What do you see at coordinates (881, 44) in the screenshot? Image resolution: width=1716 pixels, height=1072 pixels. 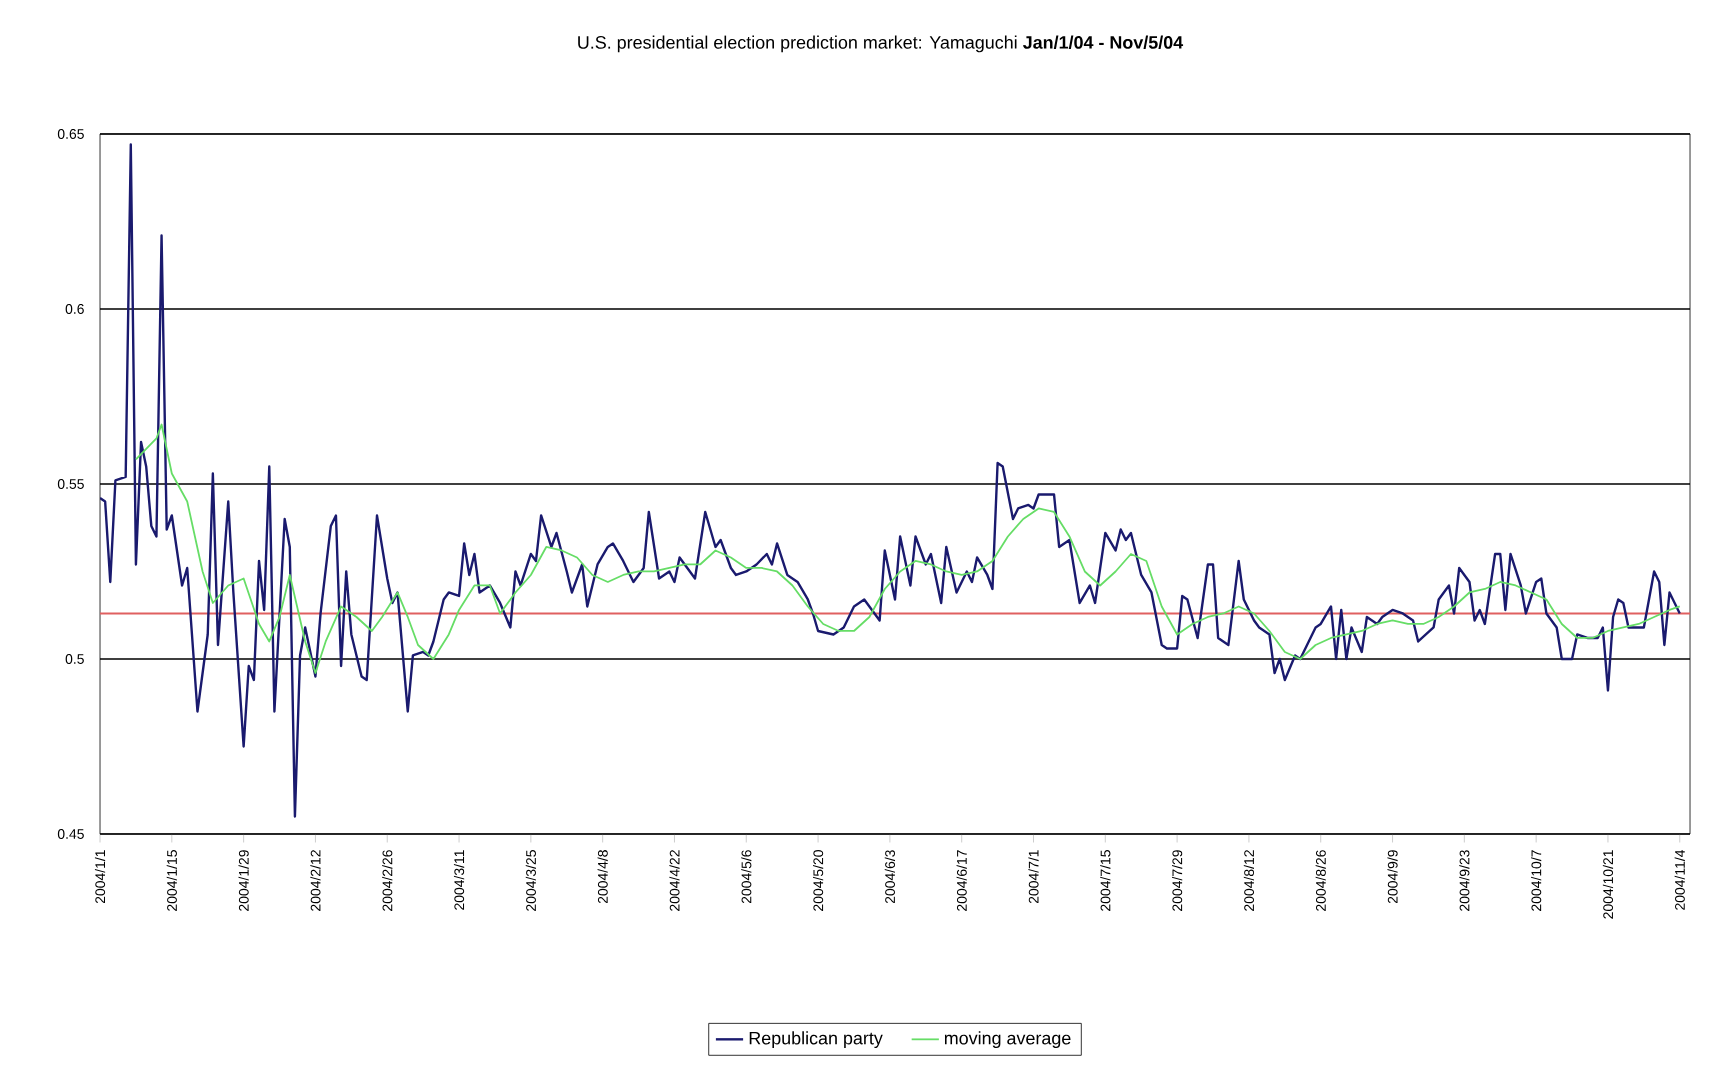 I see `chart-title: U.S. presidential election prediction market: Yamaguchi Jan/1/04 - Nov/5/04` at bounding box center [881, 44].